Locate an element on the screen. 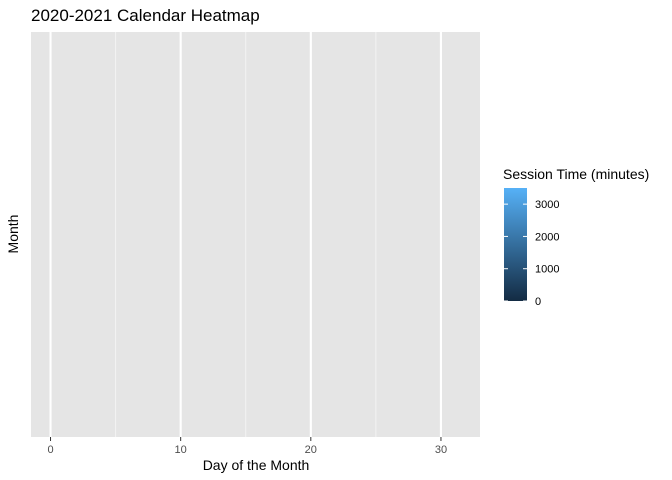  x-tick-label: 30 is located at coordinates (441, 450).